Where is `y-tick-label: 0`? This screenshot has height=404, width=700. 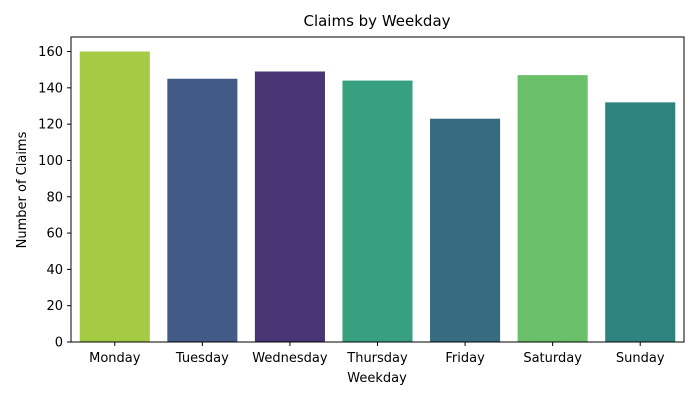 y-tick-label: 0 is located at coordinates (59, 343).